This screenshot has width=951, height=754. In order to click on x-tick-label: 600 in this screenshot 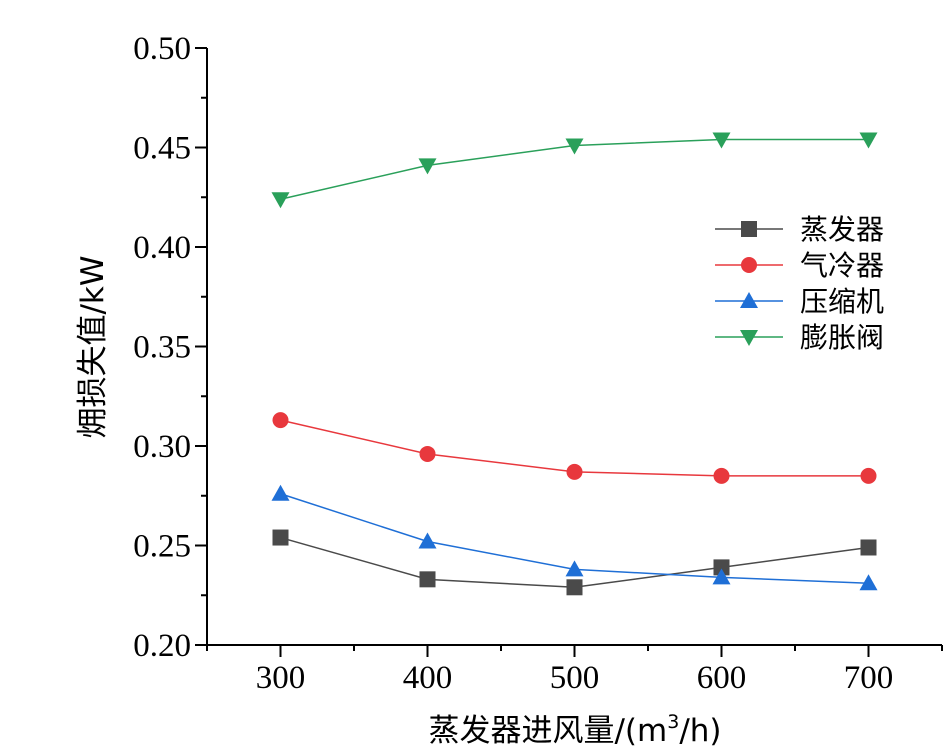, I will do `click(722, 678)`.